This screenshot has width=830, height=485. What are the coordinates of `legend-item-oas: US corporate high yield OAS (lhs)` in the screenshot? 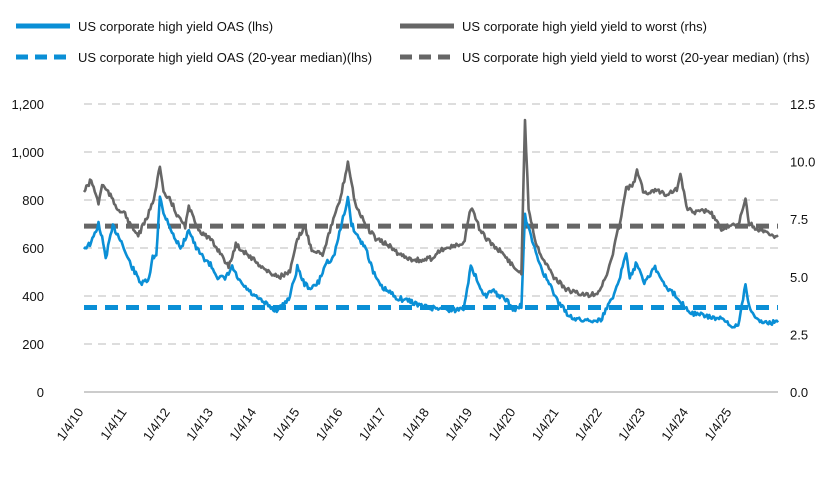 It's located at (144, 26).